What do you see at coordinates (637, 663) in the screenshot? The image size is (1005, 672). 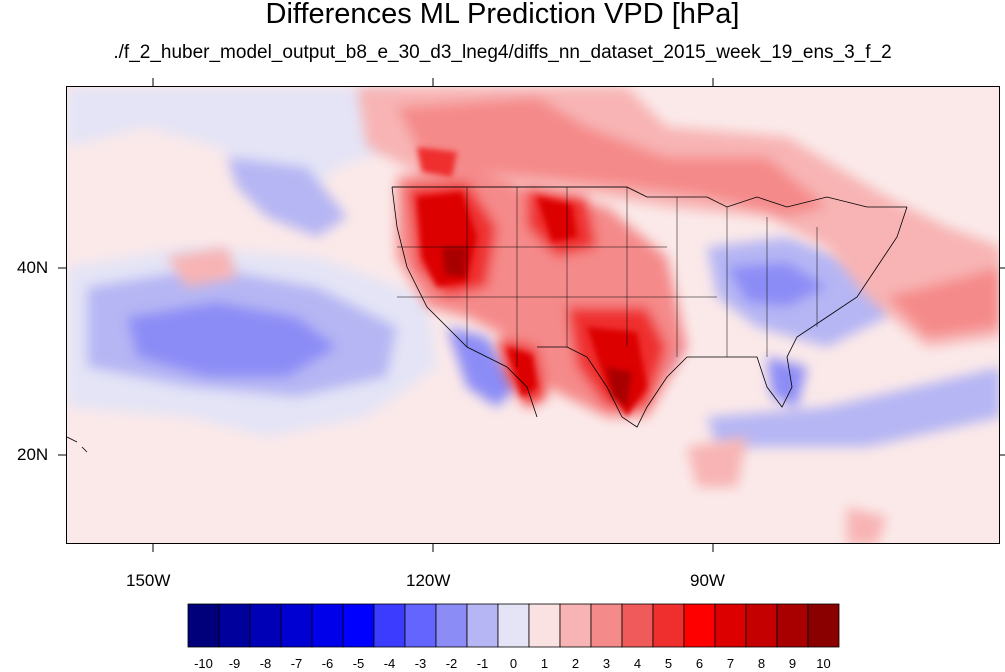 I see `colorbar-tick-label: 4` at bounding box center [637, 663].